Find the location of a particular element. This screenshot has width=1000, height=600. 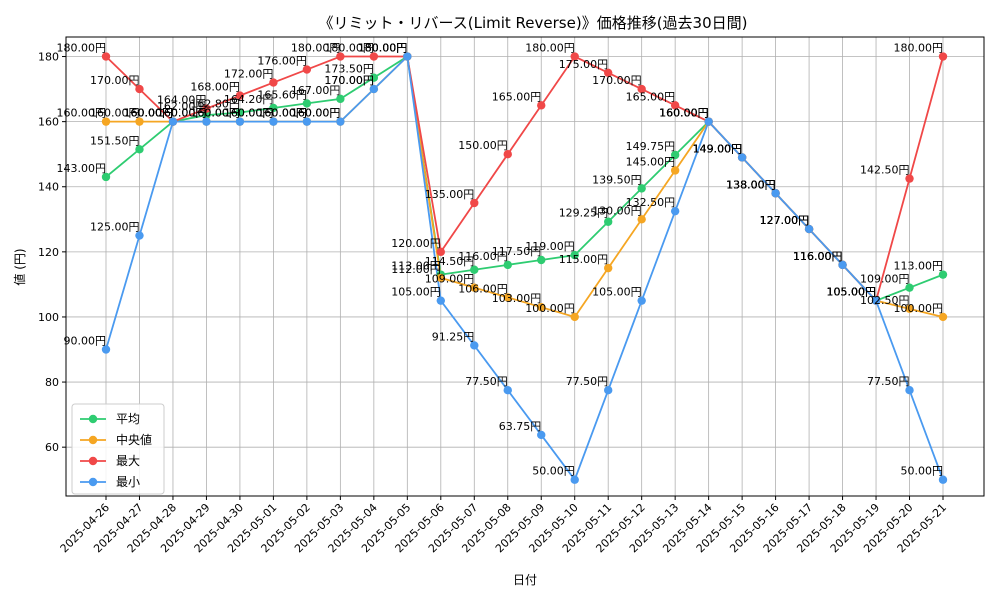

legend-entry: 平均 is located at coordinates (128, 419).